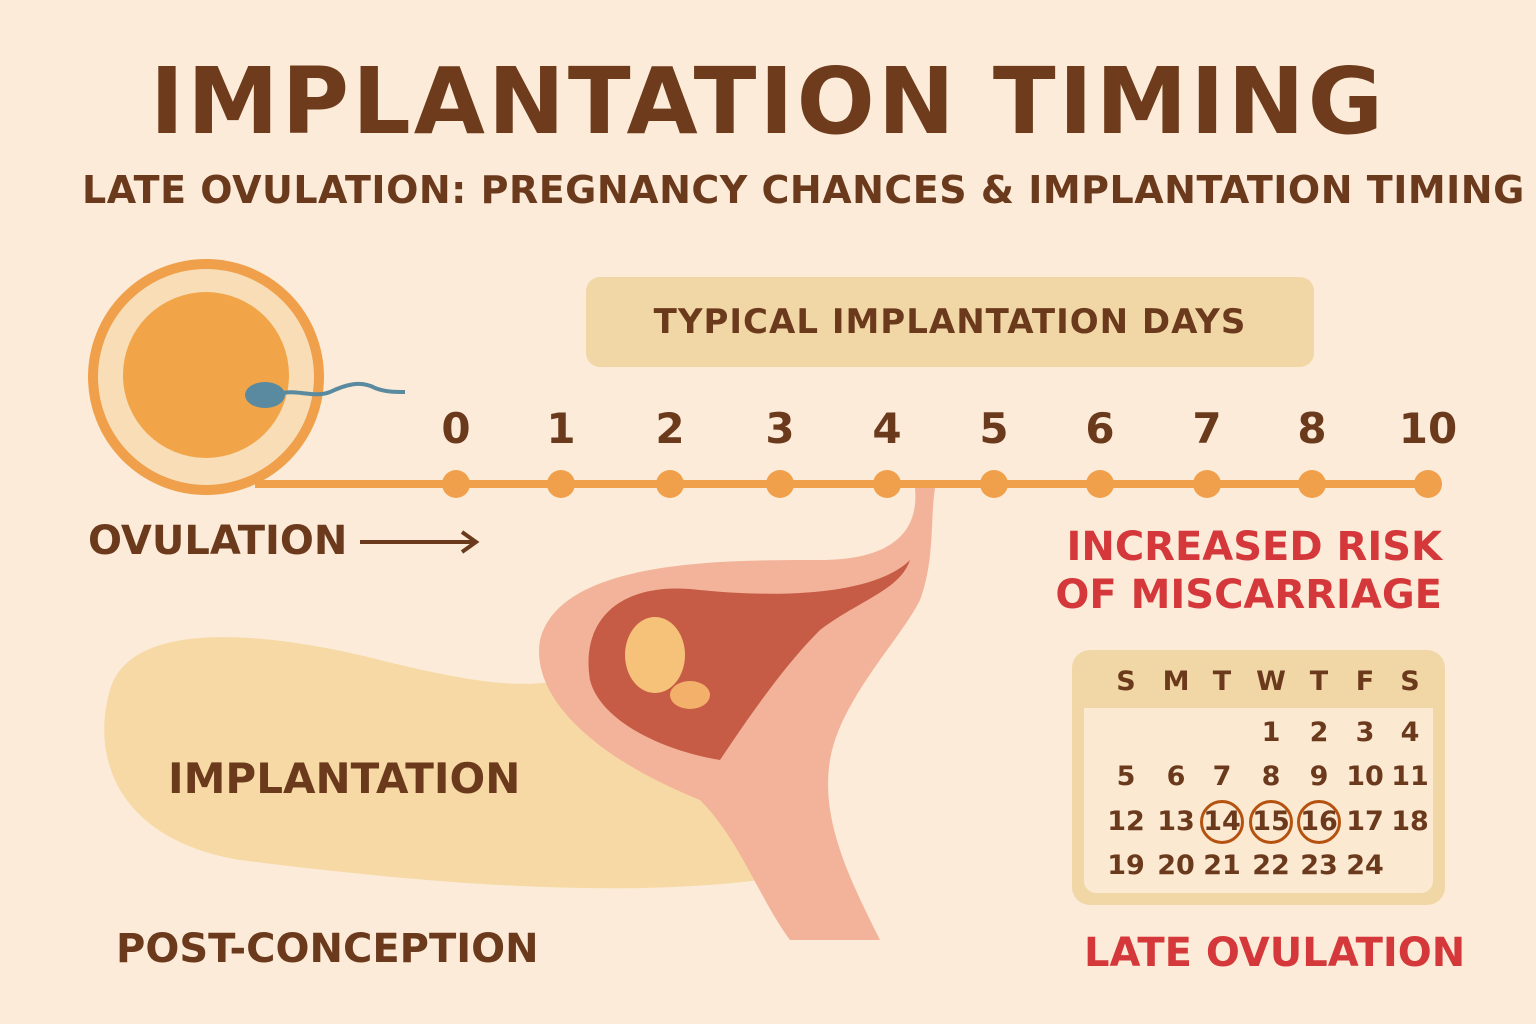  Describe the element at coordinates (780, 428) in the screenshot. I see `timeline-tick-label: 3` at that location.